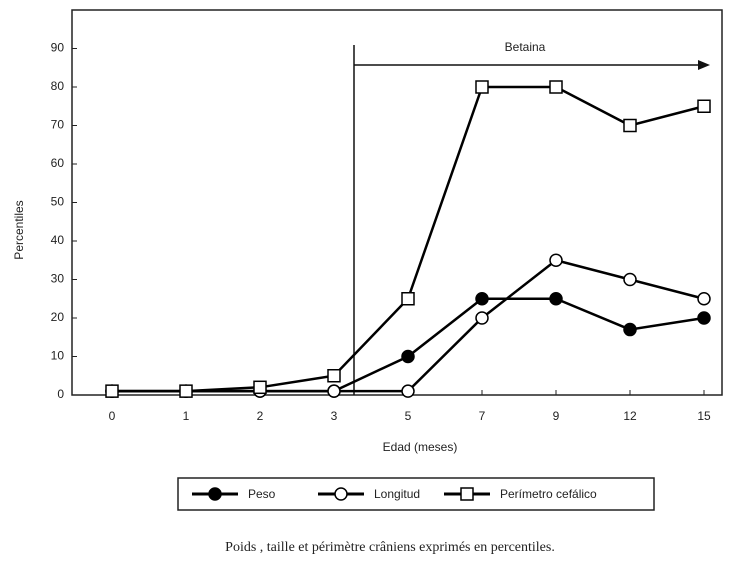 This screenshot has width=738, height=569. What do you see at coordinates (58, 279) in the screenshot?
I see `y-tick-label: 30` at bounding box center [58, 279].